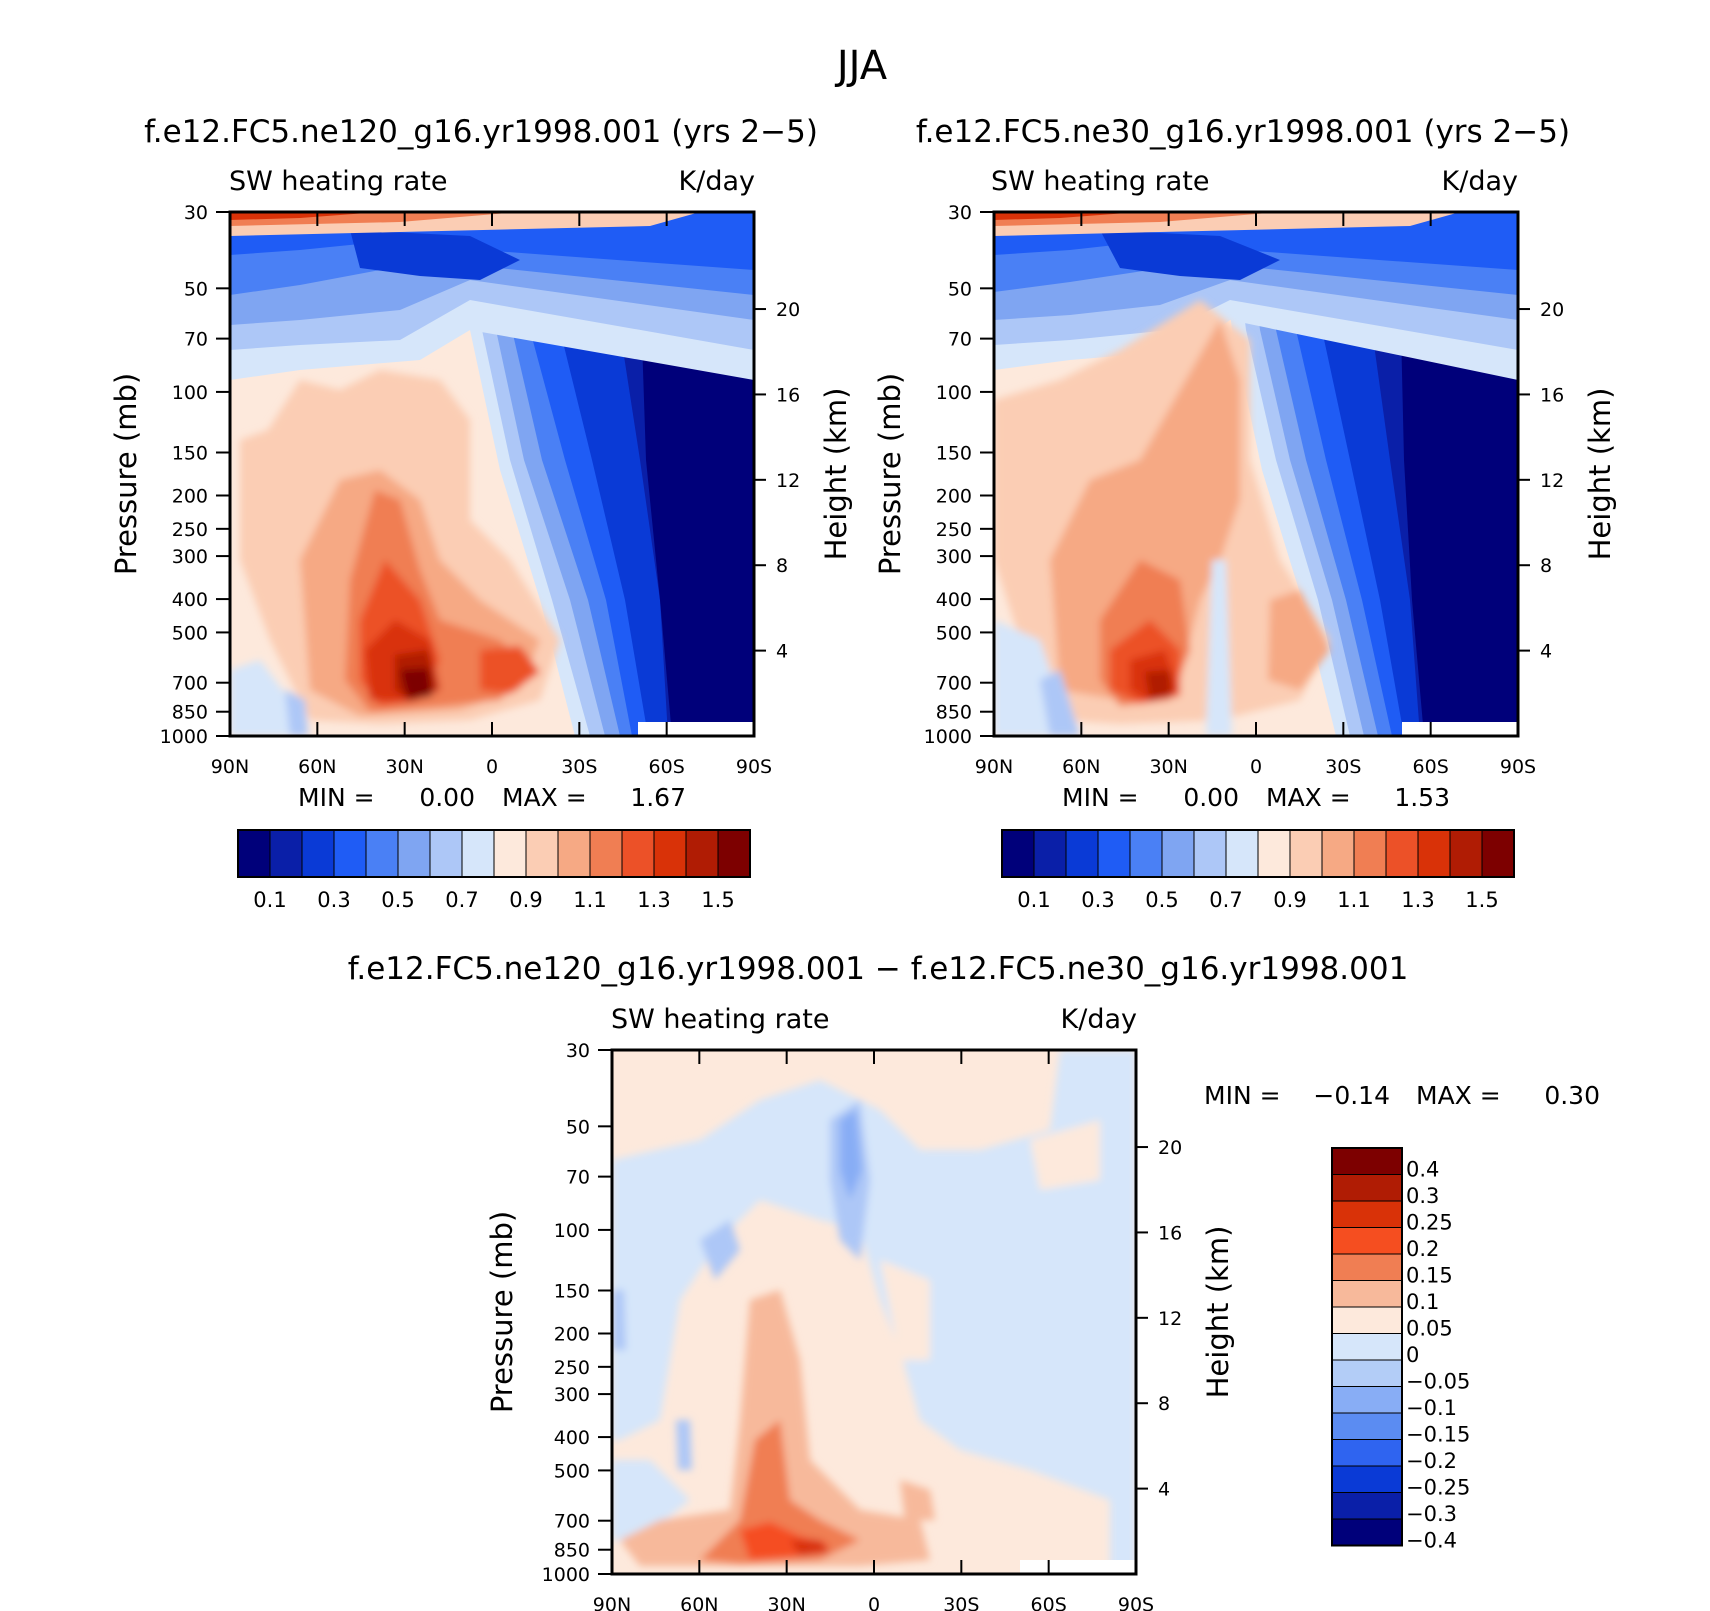 The image size is (1710, 1611). What do you see at coordinates (1546, 652) in the screenshot?
I see `height-tick-label: 4` at bounding box center [1546, 652].